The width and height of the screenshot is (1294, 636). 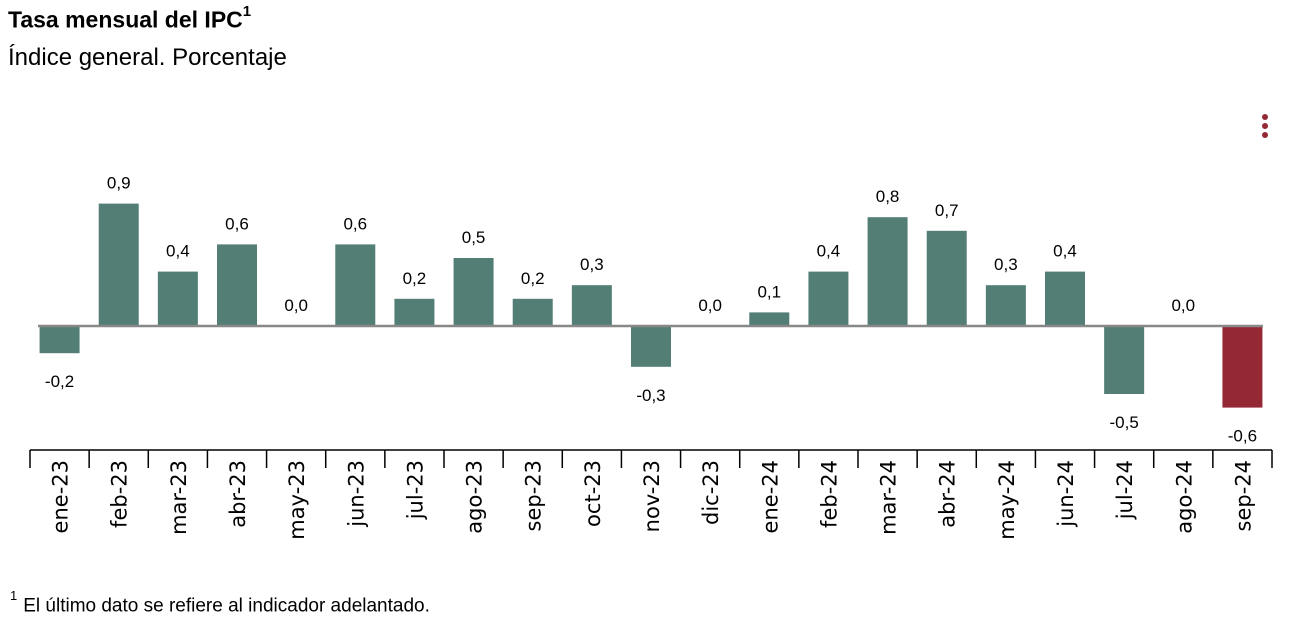 I want to click on chart-title: Tasa mensual del IPC1, so click(x=130, y=18).